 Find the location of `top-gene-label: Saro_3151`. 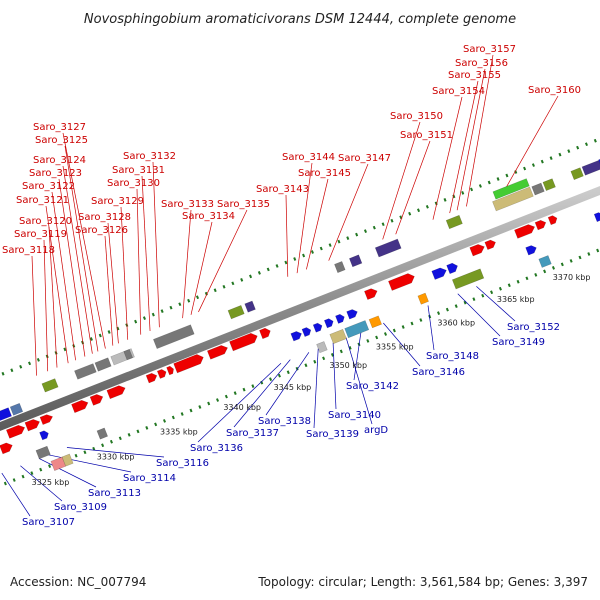

top-gene-label: Saro_3151 is located at coordinates (426, 135).